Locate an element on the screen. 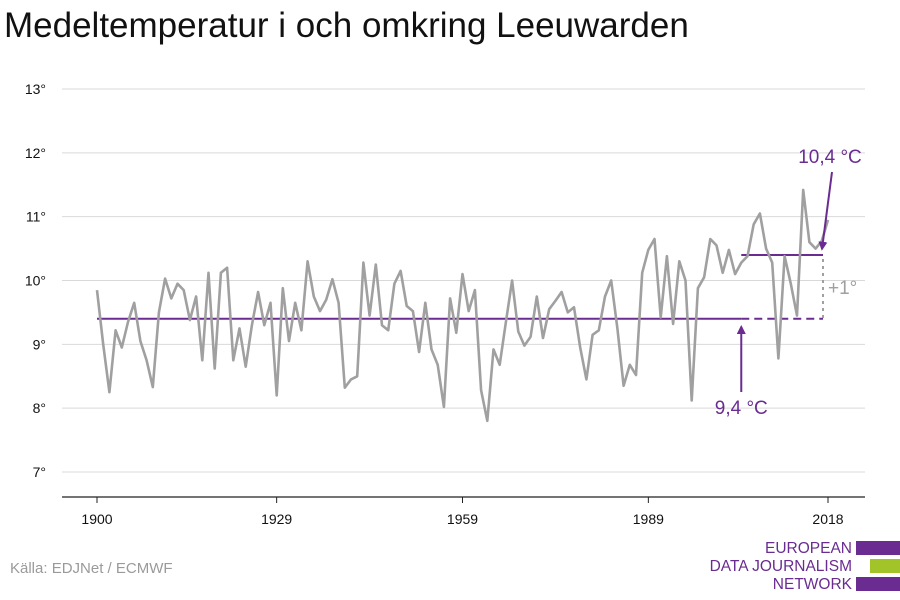 This screenshot has width=900, height=600. x-tick-label: 1900 is located at coordinates (96, 519).